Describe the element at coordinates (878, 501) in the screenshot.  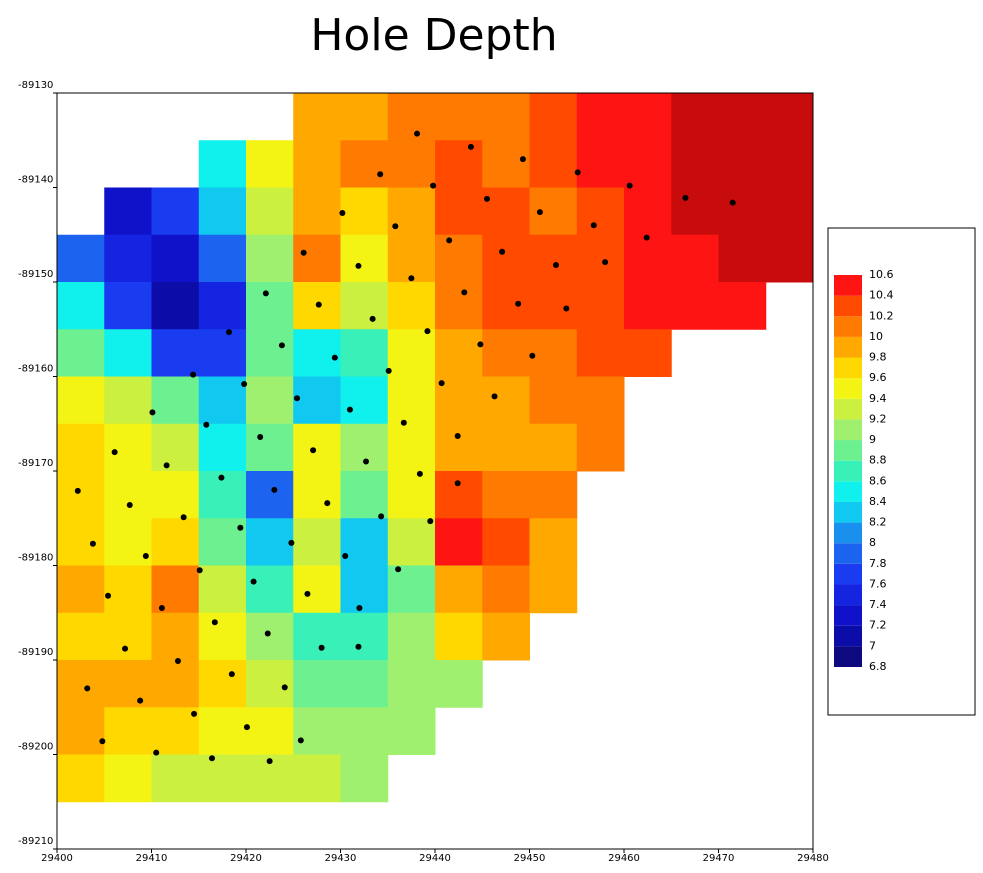
I see `legend-label: 8.4` at that location.